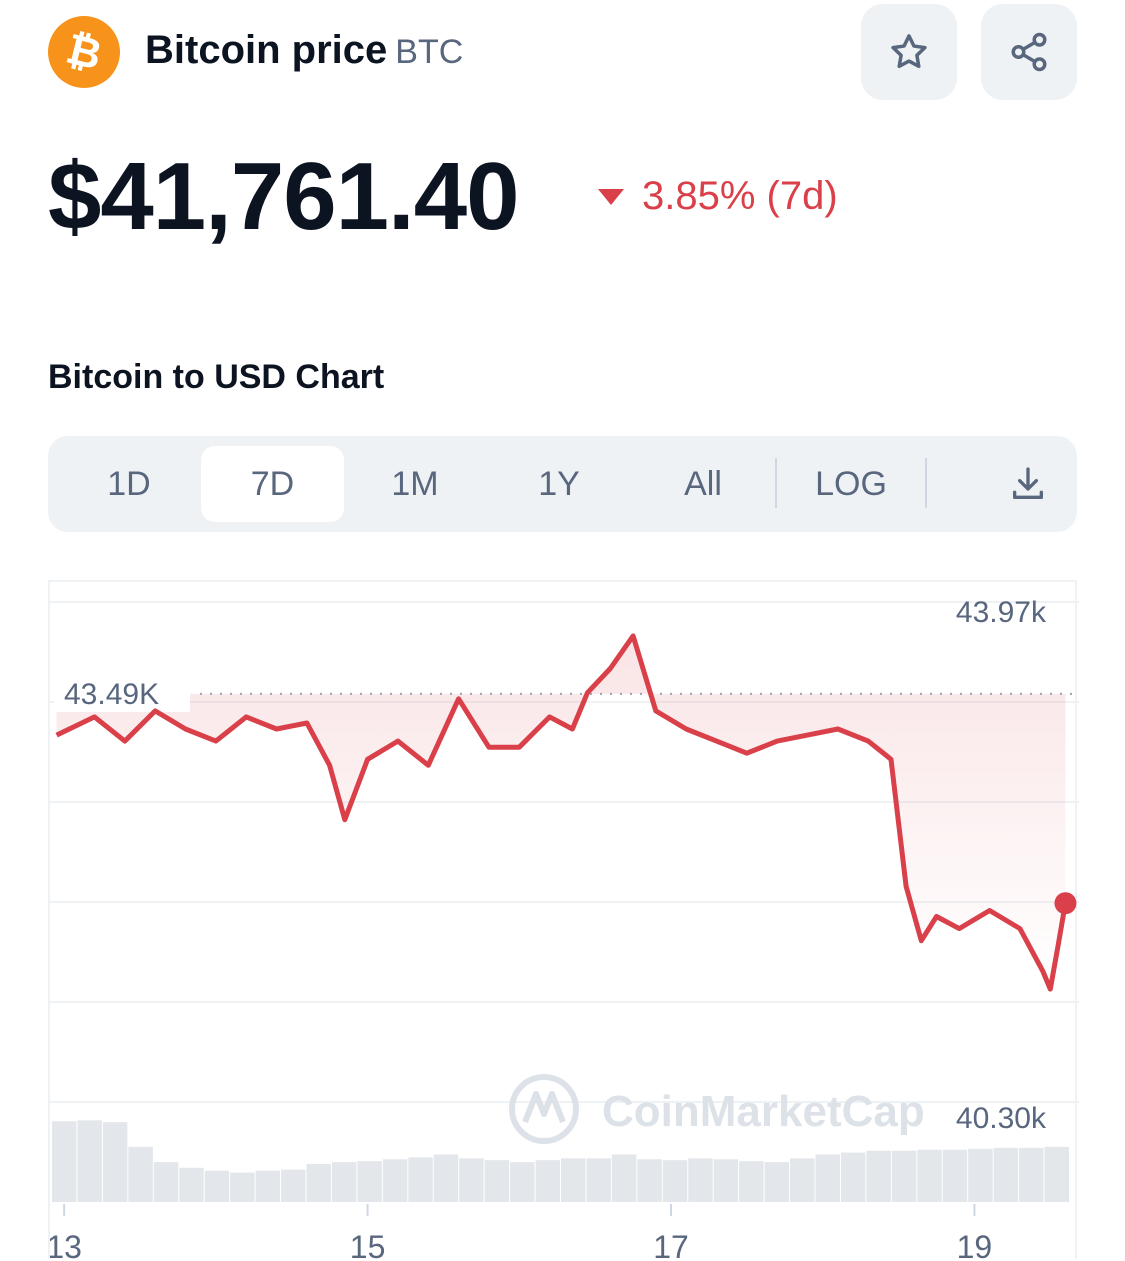  I want to click on log-toggle: LOG, so click(851, 483).